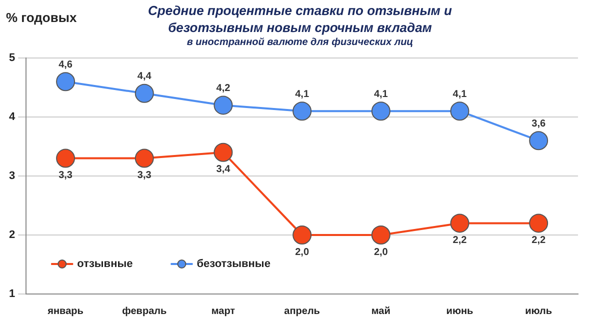 Image resolution: width=600 pixels, height=324 pixels. I want to click on legend-label: отзывные, so click(105, 264).